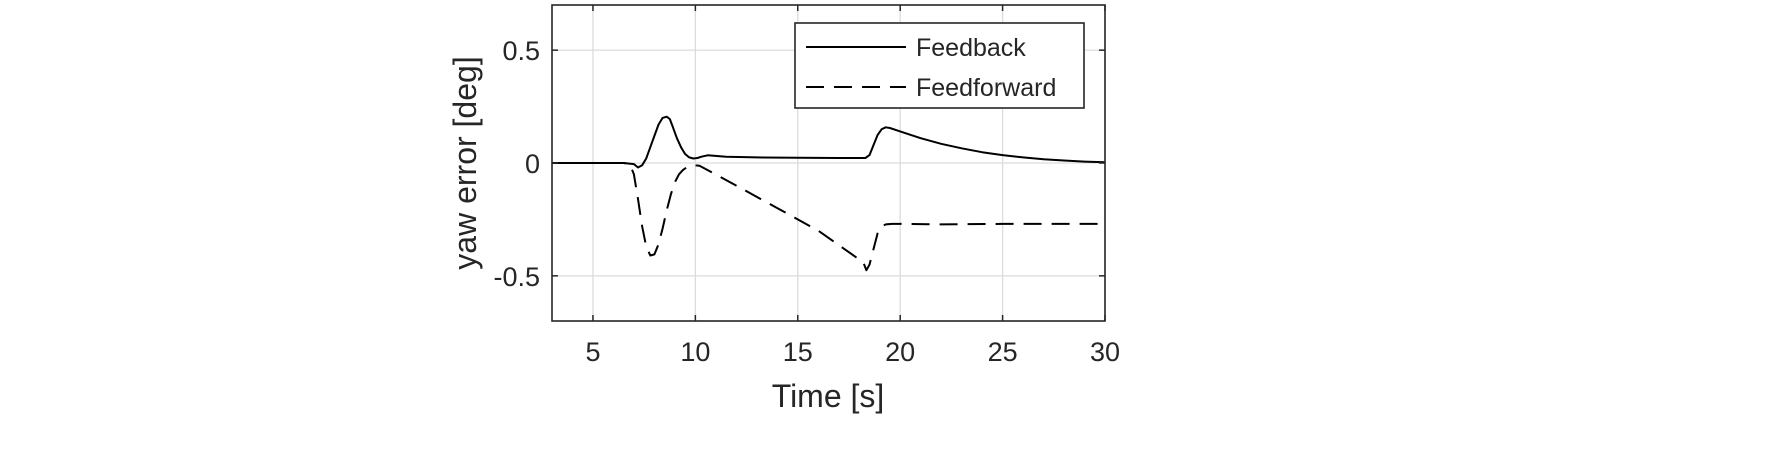 The image size is (1772, 470). Describe the element at coordinates (465, 162) in the screenshot. I see `y-axis-title: yaw error [deg]` at that location.